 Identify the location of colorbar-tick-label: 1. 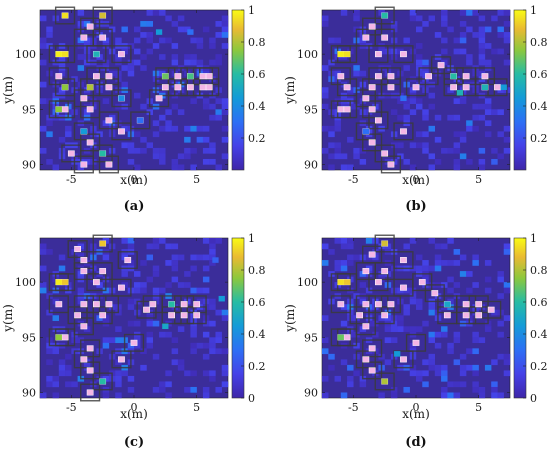
(533, 10).